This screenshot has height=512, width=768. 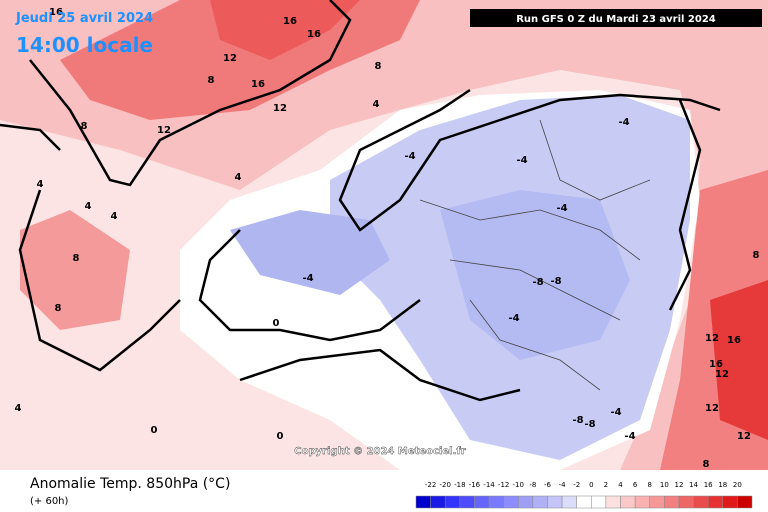 I want to click on colorbar-label: 10, so click(x=664, y=485).